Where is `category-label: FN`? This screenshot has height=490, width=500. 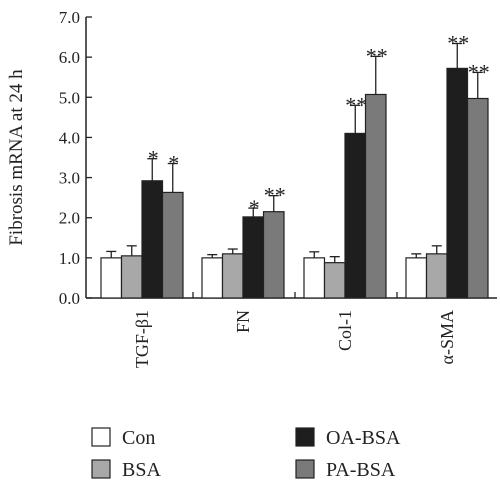
category-label: FN is located at coordinates (243, 321).